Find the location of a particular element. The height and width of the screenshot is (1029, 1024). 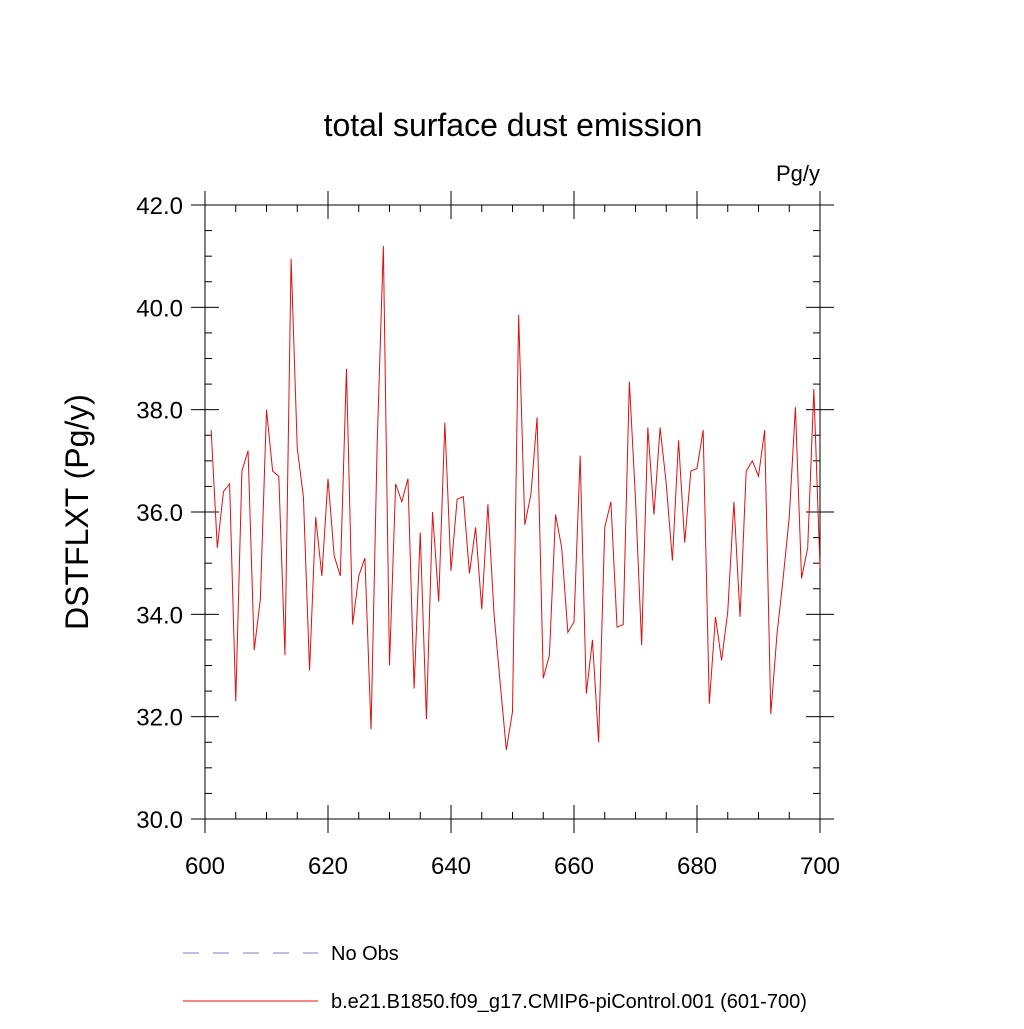

y-tick-label: 32.0 is located at coordinates (159, 718).